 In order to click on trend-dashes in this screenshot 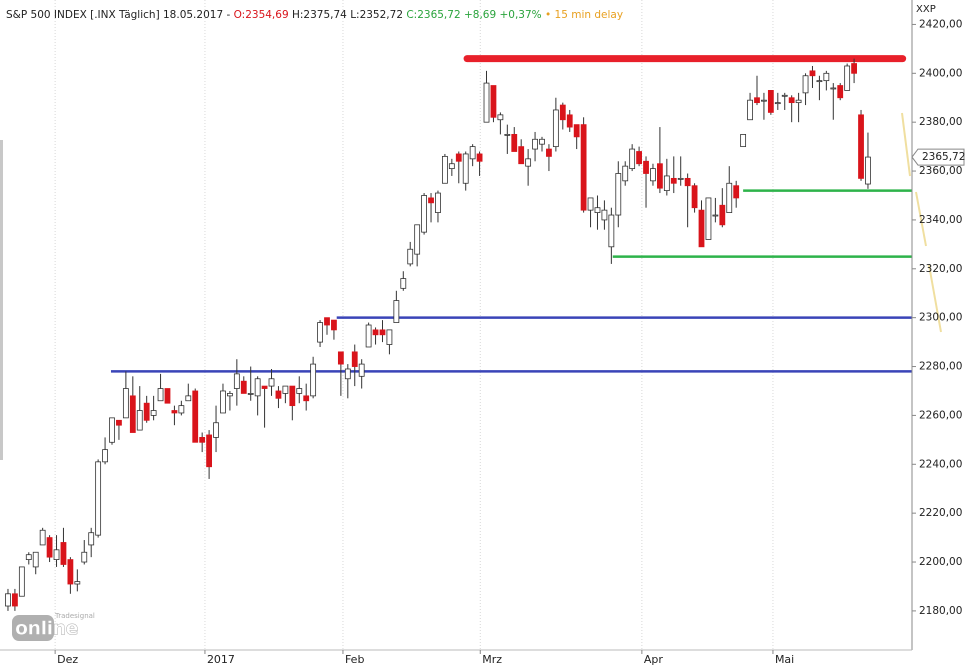, I will do `click(921, 222)`.